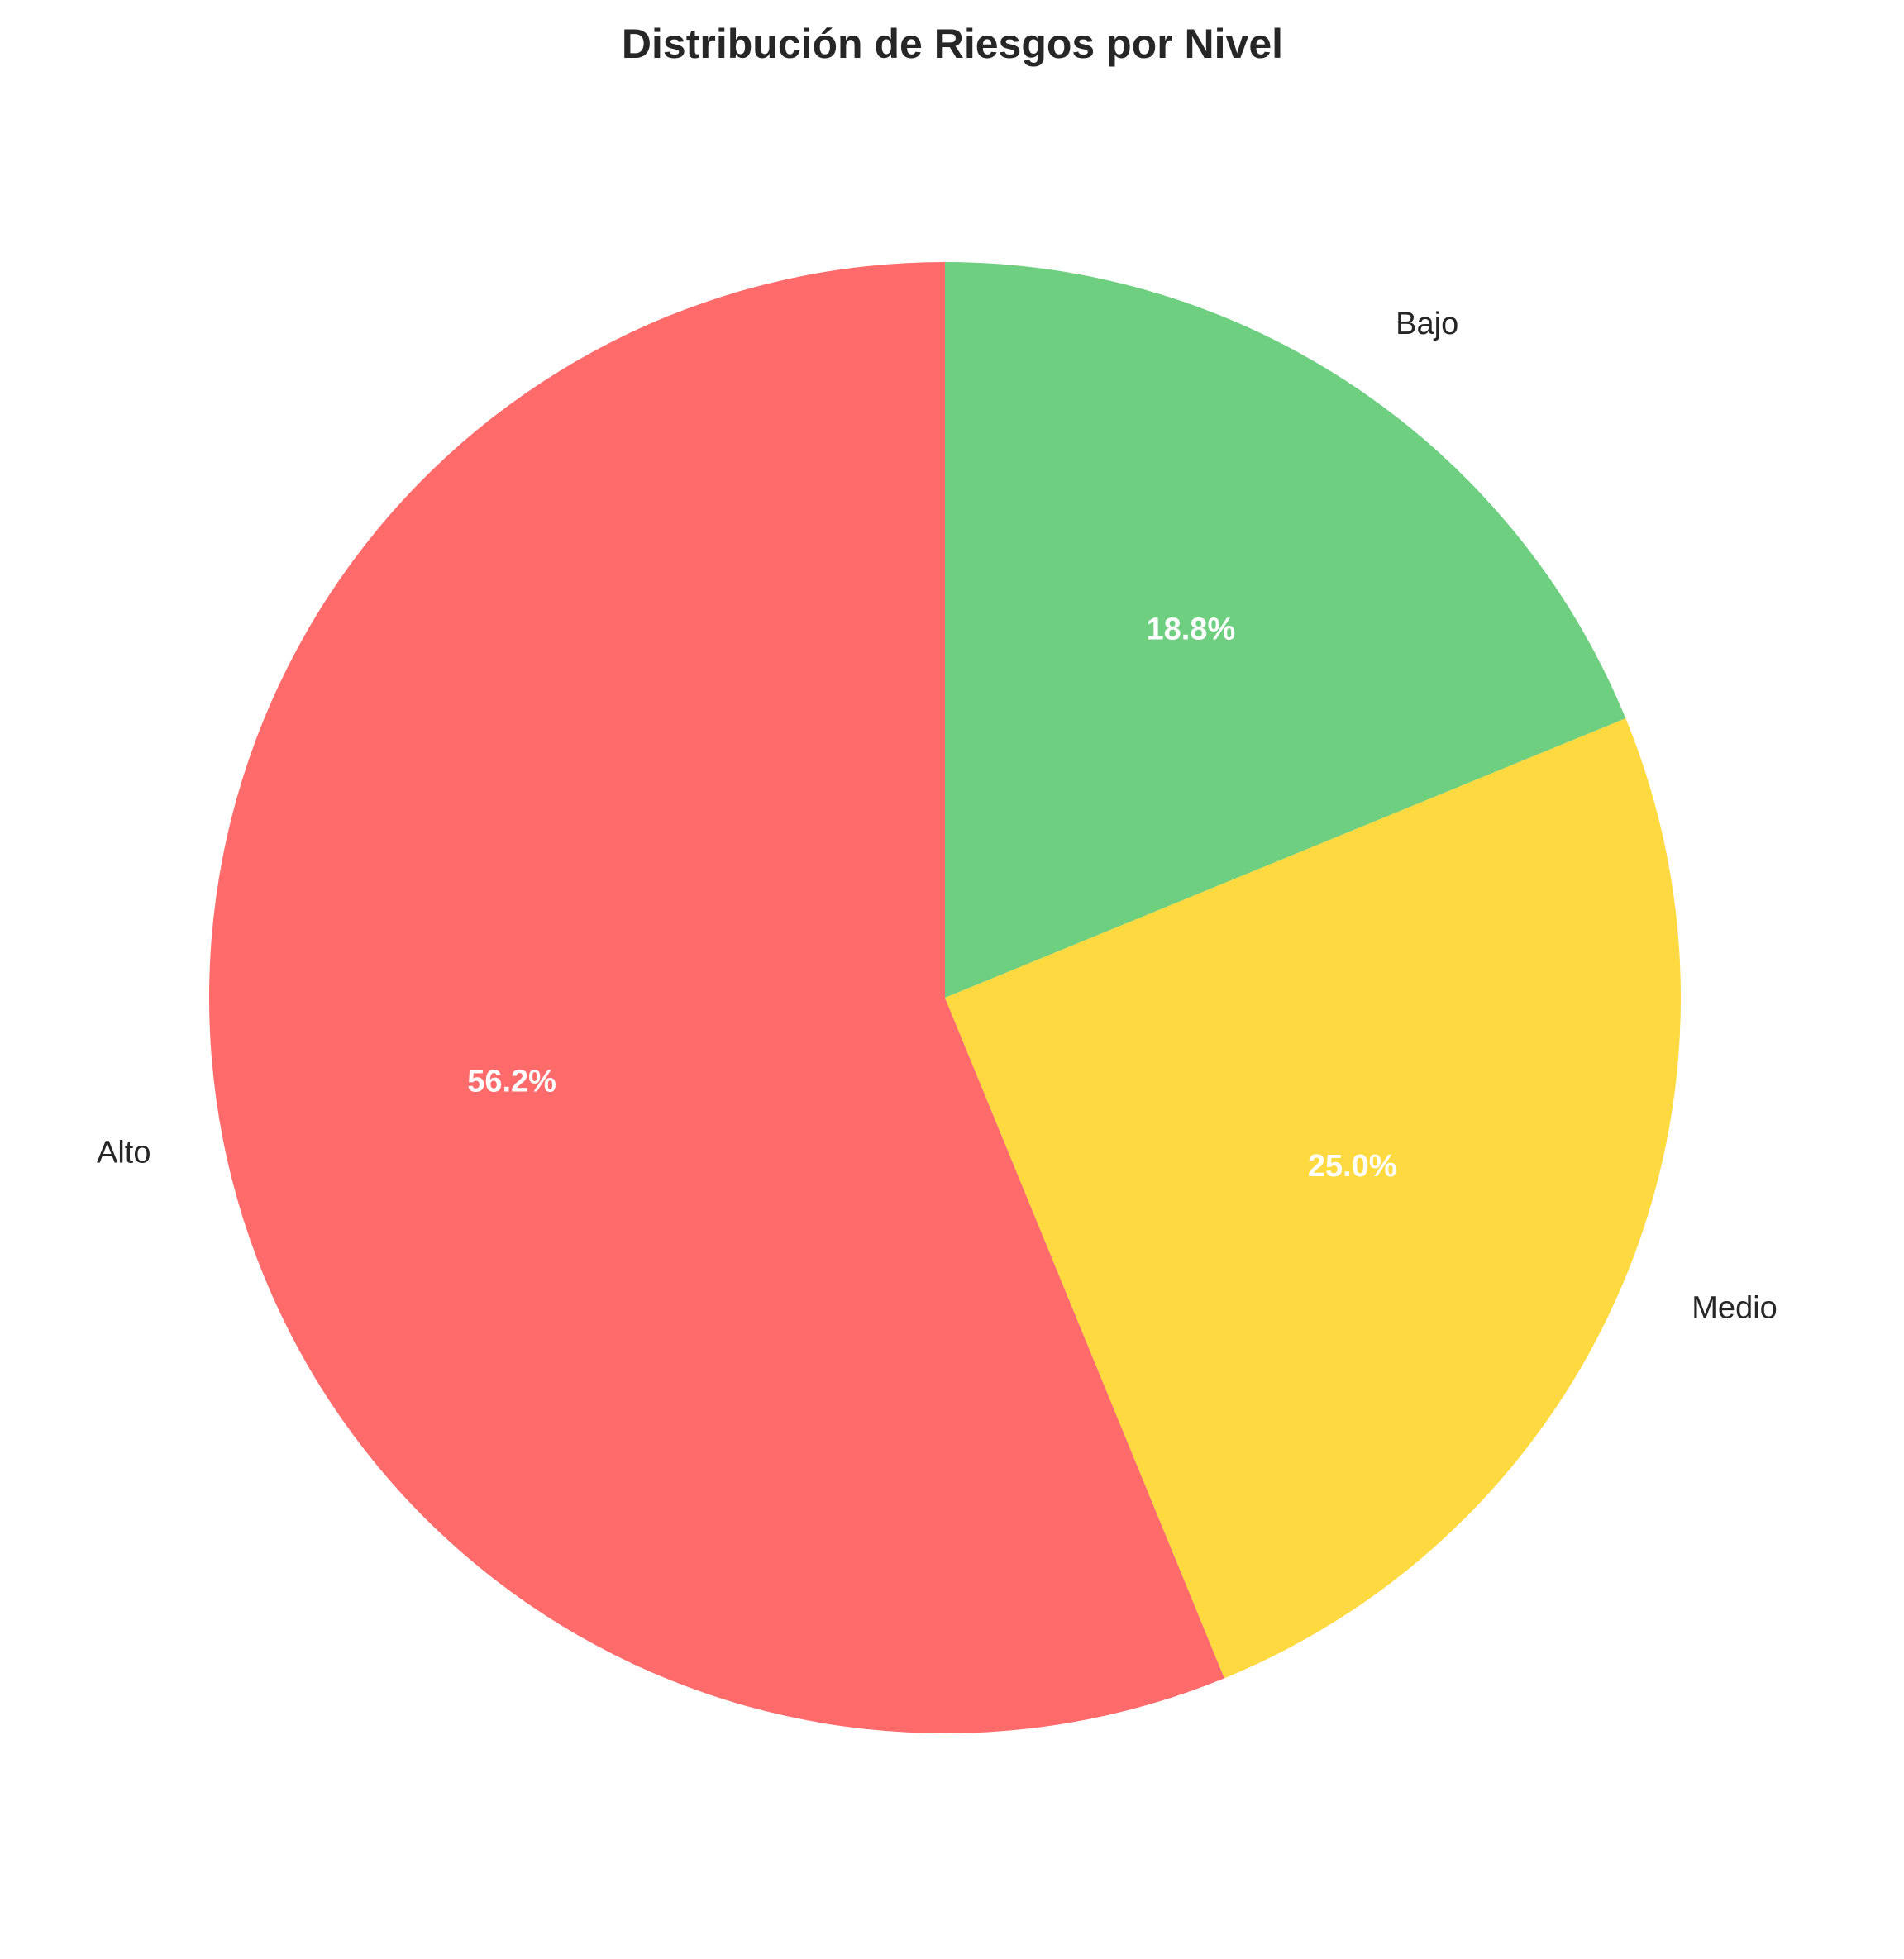 The height and width of the screenshot is (1959, 1904). I want to click on chart-title: Distribución de Riesgos por Nivel, so click(952, 44).